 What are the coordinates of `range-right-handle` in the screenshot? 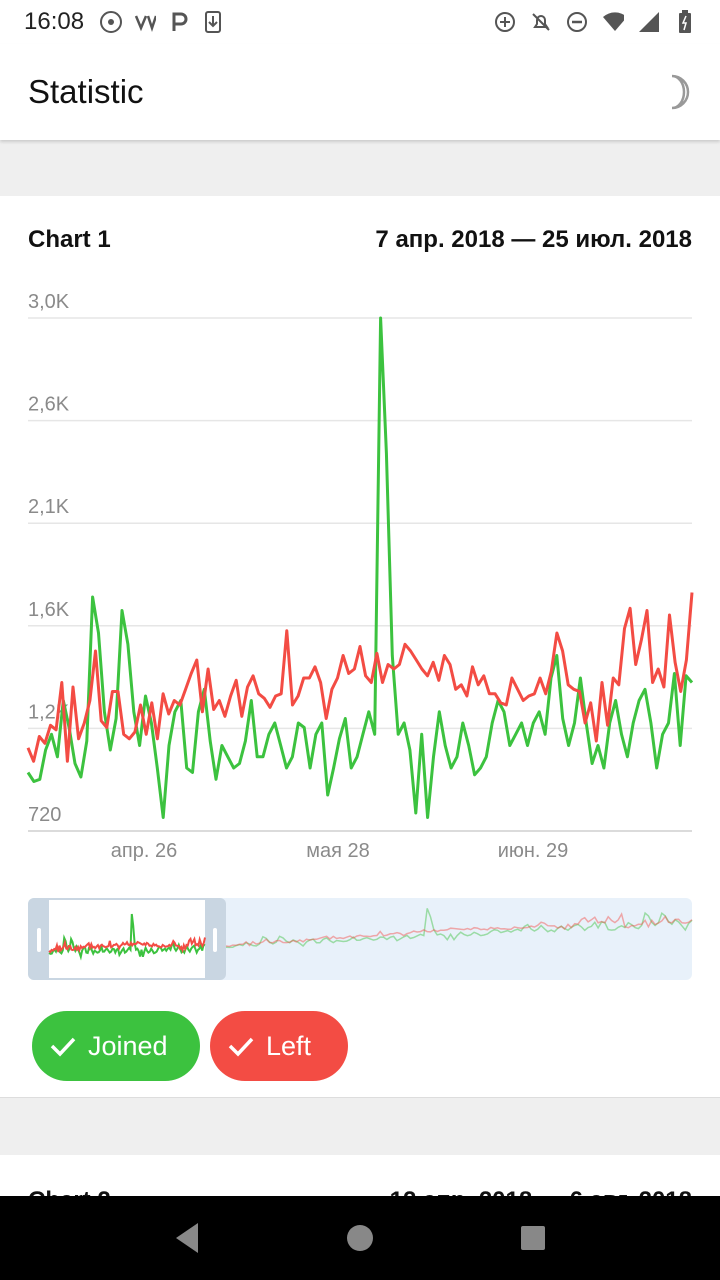 It's located at (215, 940).